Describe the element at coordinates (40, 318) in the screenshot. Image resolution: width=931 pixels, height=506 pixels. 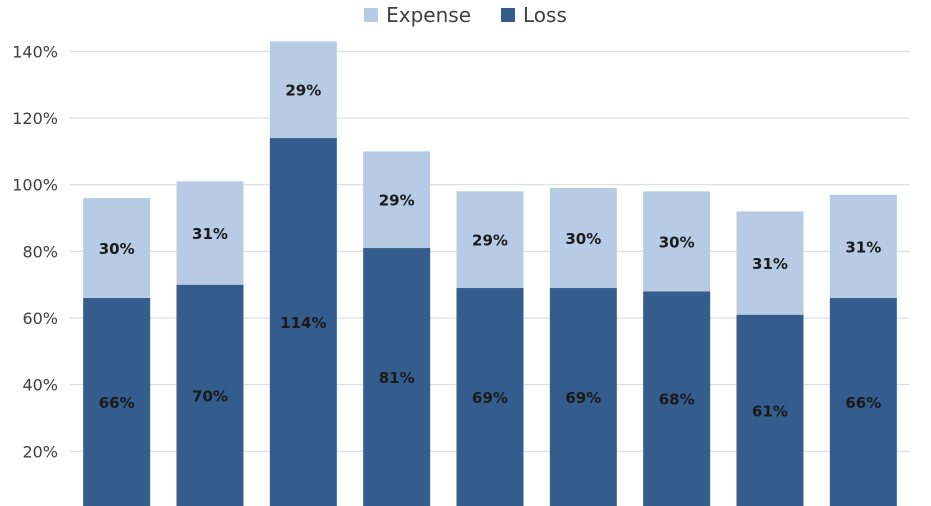
I see `y-tick-label: 60%` at that location.